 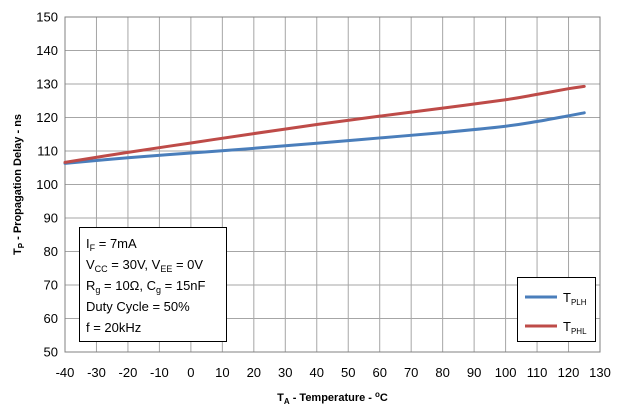 I want to click on series-line-plh, so click(x=324, y=138).